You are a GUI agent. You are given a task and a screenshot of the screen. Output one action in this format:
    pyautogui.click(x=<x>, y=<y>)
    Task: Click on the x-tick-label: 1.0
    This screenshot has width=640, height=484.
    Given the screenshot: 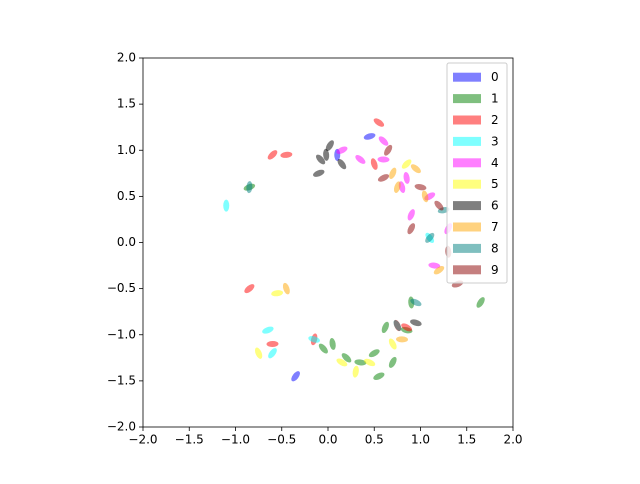 What is the action you would take?
    pyautogui.click(x=420, y=440)
    